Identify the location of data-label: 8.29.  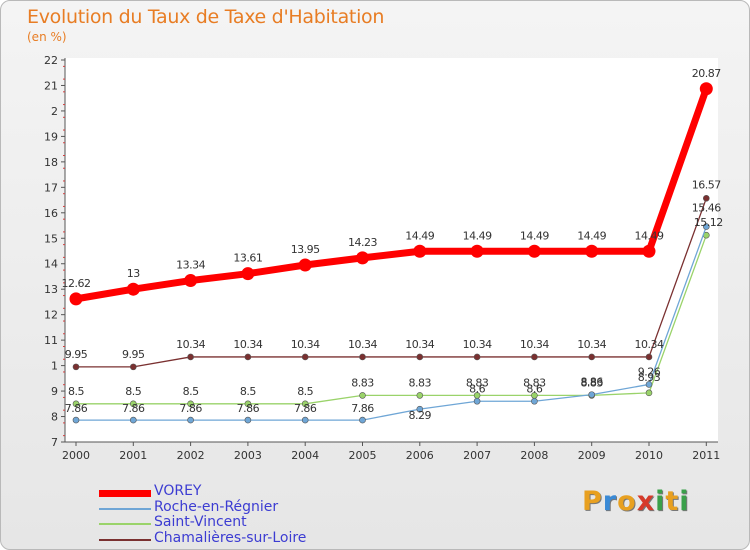
(420, 415).